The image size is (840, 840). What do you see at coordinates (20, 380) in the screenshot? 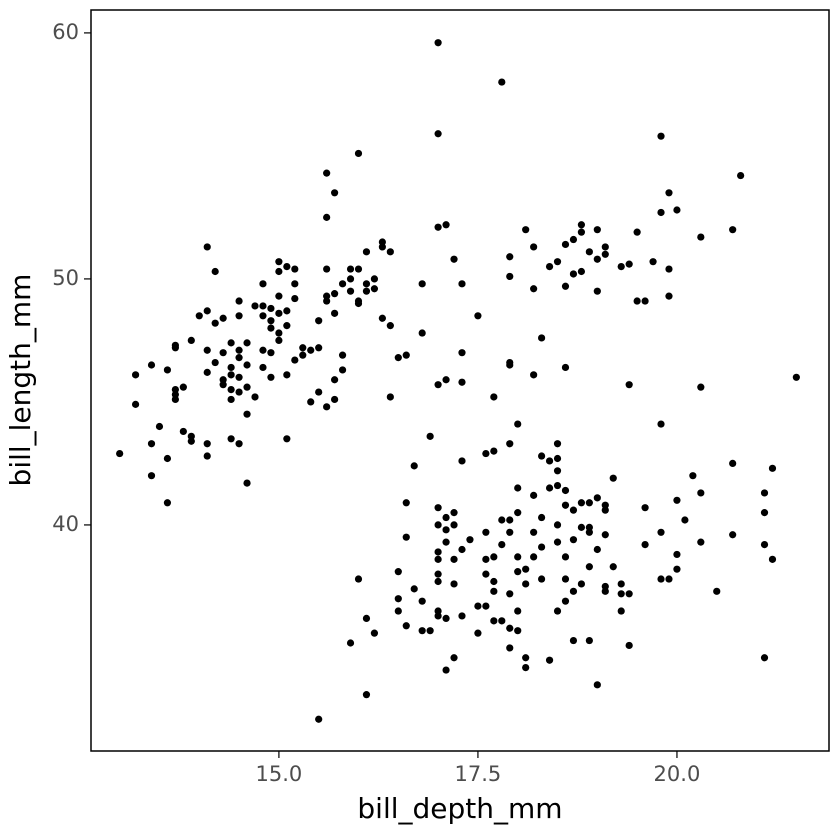
I see `y-axis-title: bill_length_mm` at bounding box center [20, 380].